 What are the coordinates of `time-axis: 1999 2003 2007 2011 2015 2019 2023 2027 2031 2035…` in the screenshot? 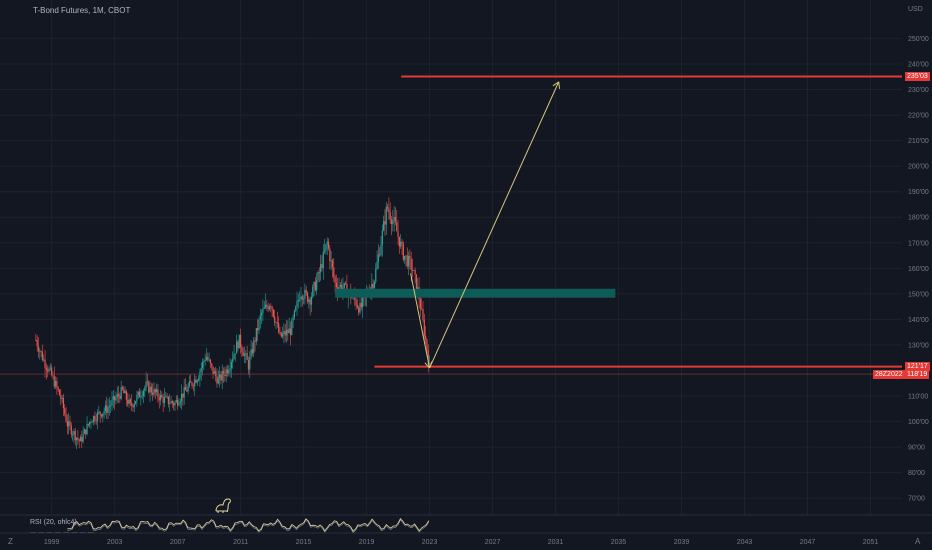 It's located at (461, 542).